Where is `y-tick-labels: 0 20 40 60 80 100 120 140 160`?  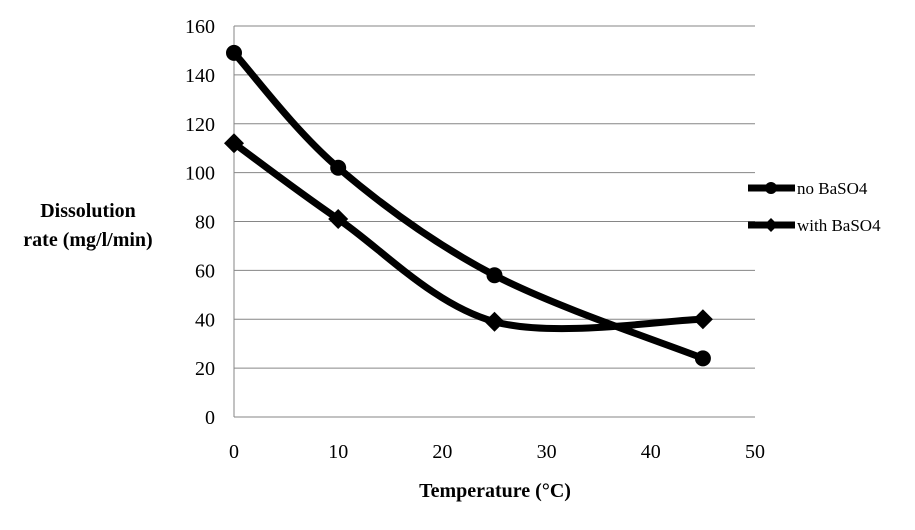 y-tick-labels: 0 20 40 60 80 100 120 140 160 is located at coordinates (200, 222).